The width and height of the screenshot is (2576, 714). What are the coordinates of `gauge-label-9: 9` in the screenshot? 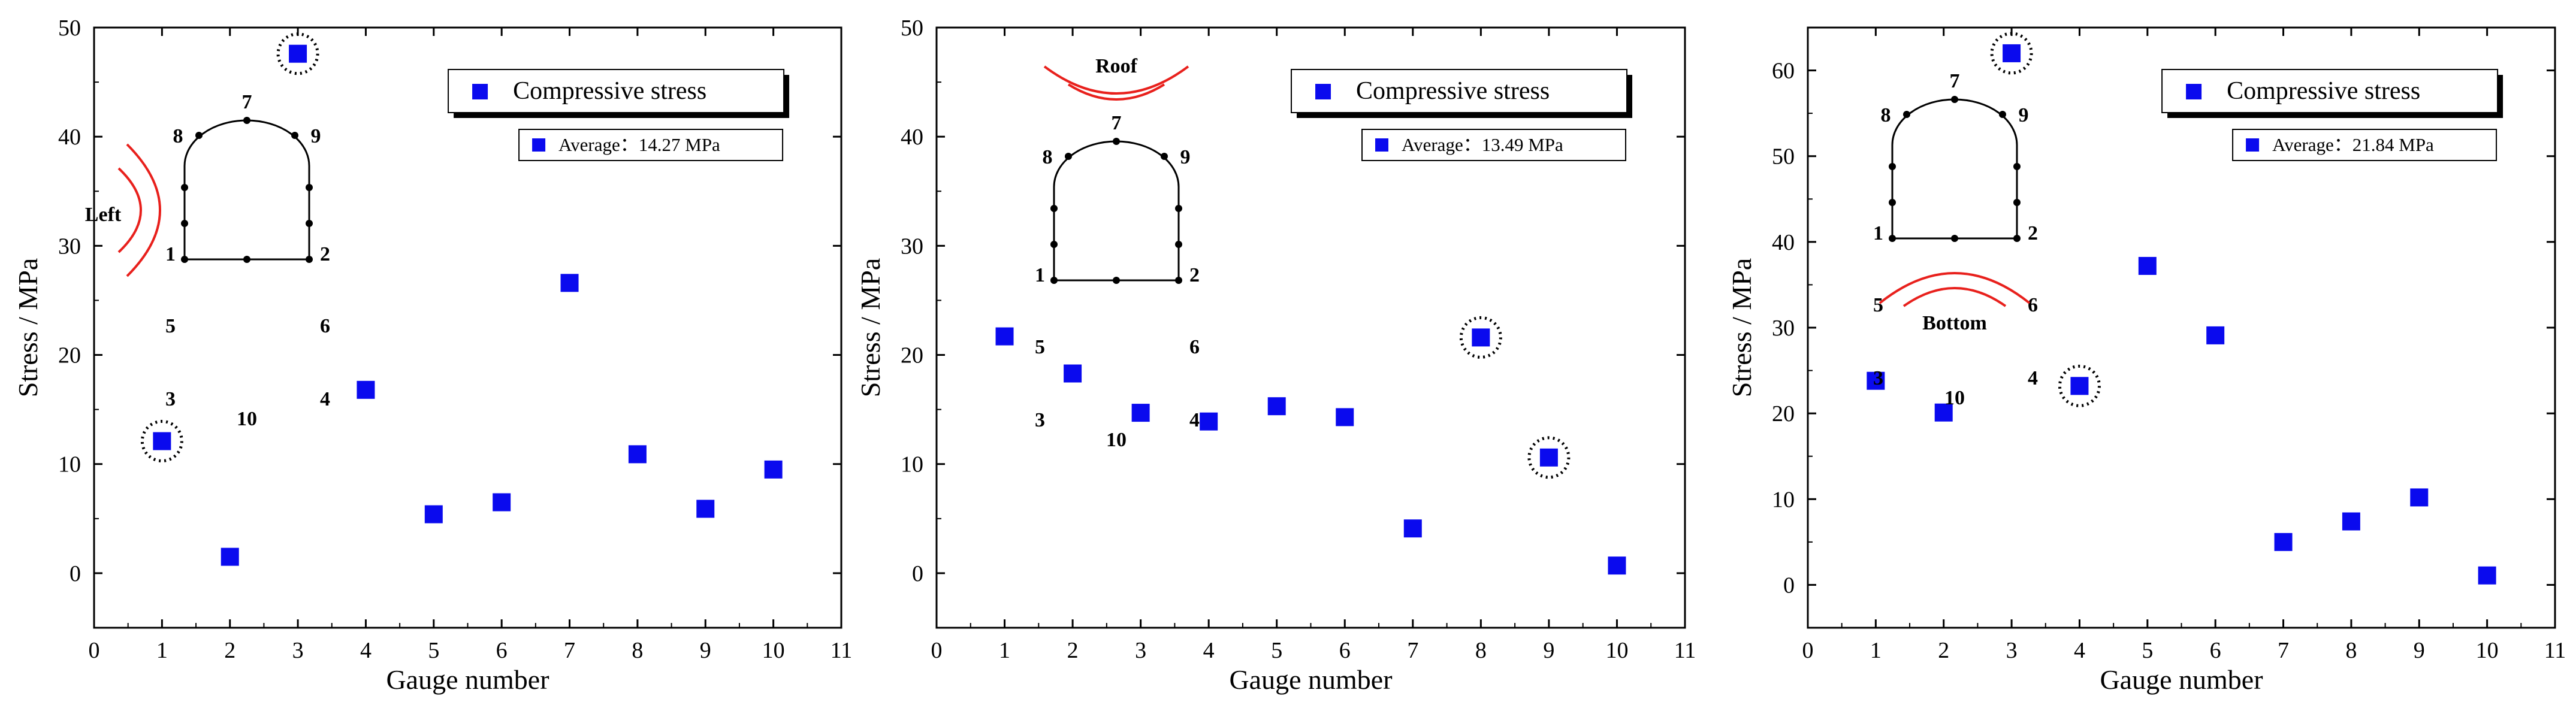 It's located at (1186, 157).